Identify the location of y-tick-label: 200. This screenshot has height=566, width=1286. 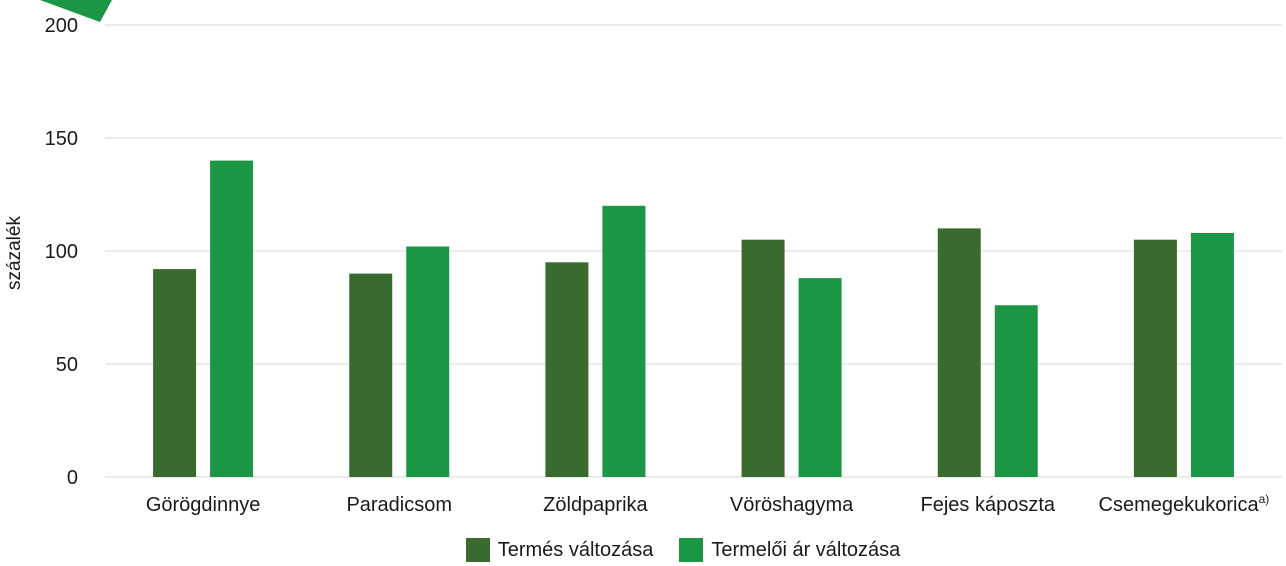
(61, 26).